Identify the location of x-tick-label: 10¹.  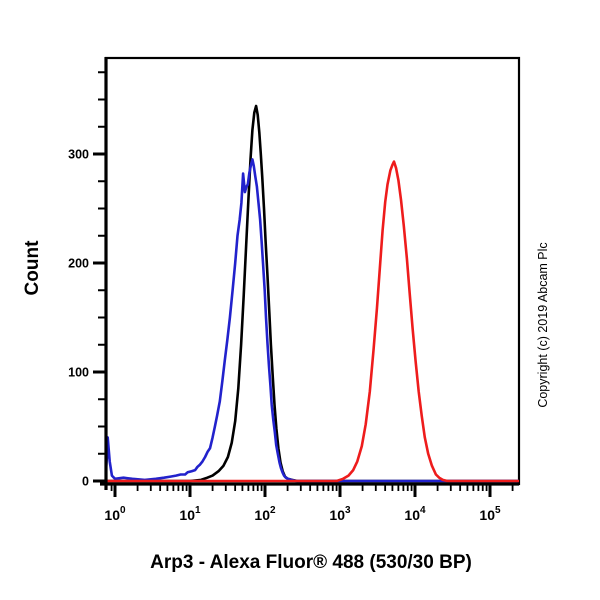
(190, 514).